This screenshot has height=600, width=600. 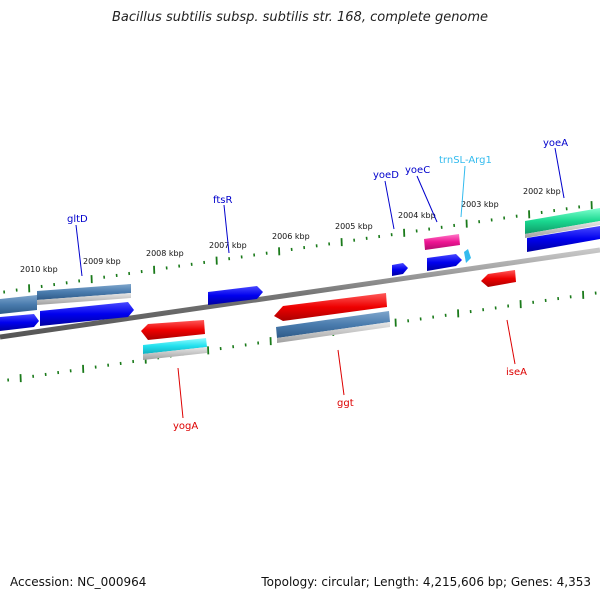 I want to click on gene-ggt-arrow, so click(x=330, y=307).